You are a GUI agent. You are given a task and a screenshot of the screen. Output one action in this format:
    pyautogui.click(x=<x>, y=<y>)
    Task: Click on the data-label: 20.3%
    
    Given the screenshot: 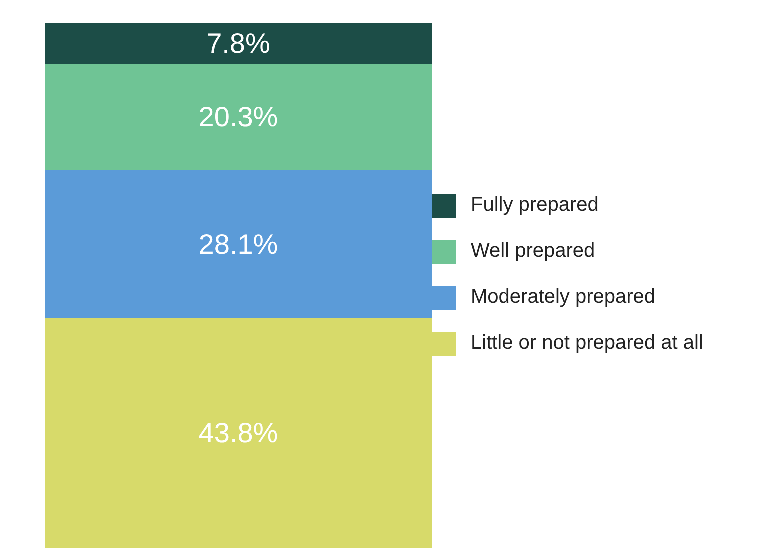 What is the action you would take?
    pyautogui.click(x=238, y=117)
    